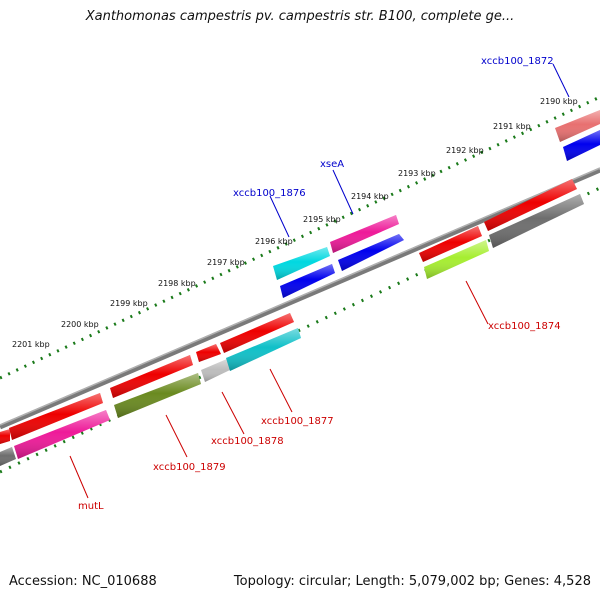 This screenshot has height=600, width=600. What do you see at coordinates (297, 421) in the screenshot?
I see `gene-label-xccb100_1877: xccb100_1877` at bounding box center [297, 421].